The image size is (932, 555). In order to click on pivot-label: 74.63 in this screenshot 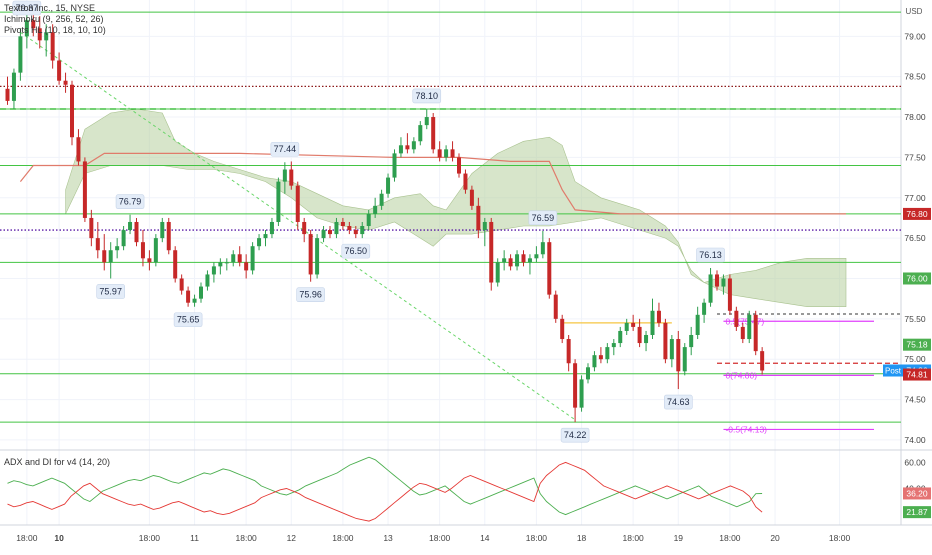, I will do `click(678, 402)`.